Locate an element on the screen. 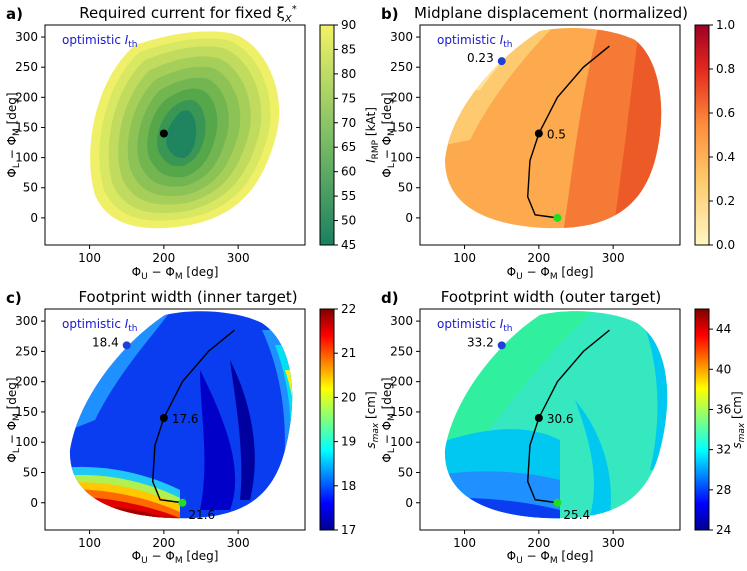  colorbar-tick-label: 65 is located at coordinates (348, 147).